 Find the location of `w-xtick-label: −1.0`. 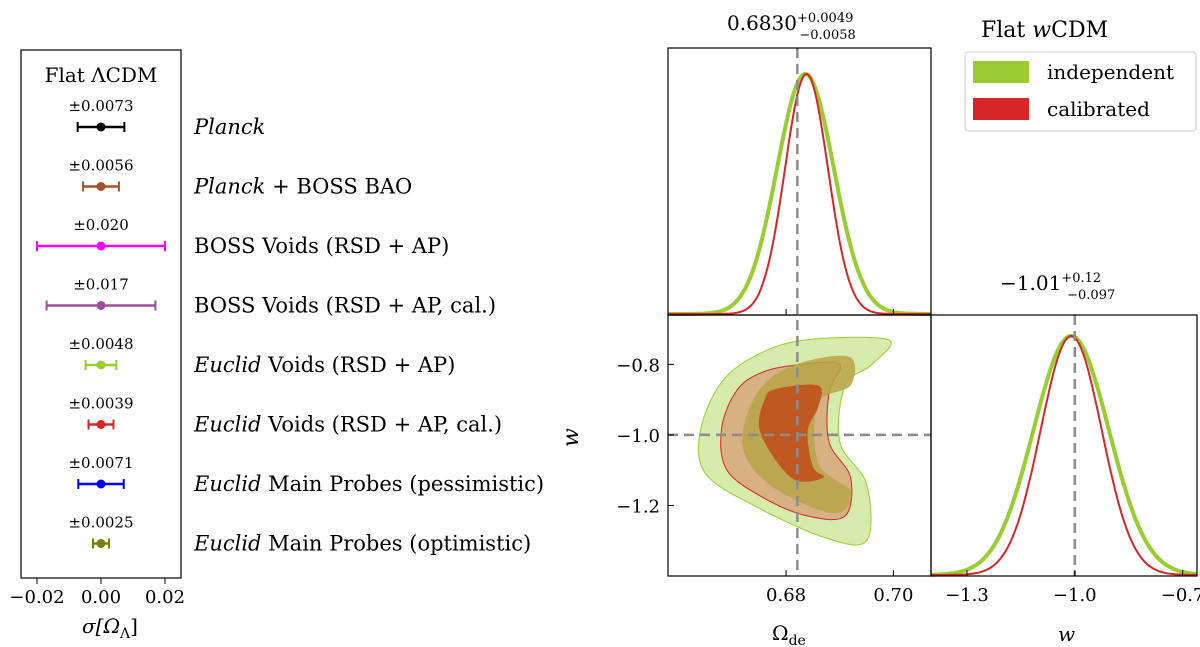

w-xtick-label: −1.0 is located at coordinates (1075, 595).